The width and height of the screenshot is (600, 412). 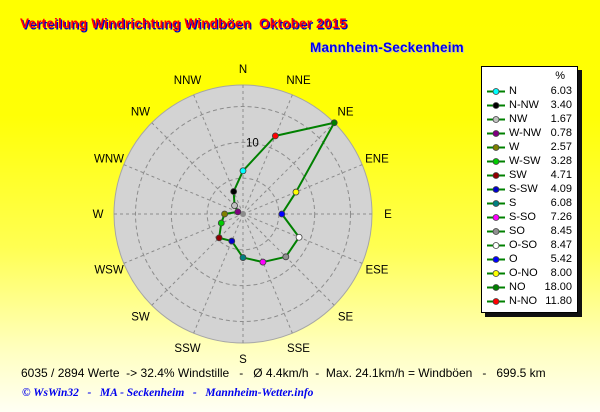 I want to click on legend-label: W, so click(x=514, y=147).